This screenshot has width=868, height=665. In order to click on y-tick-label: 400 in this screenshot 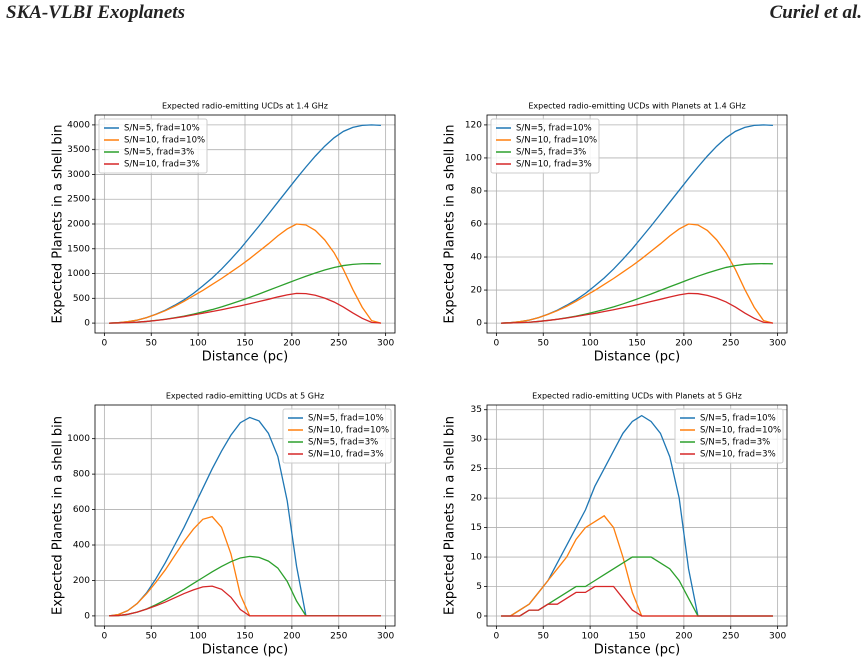, I will do `click(81, 546)`.